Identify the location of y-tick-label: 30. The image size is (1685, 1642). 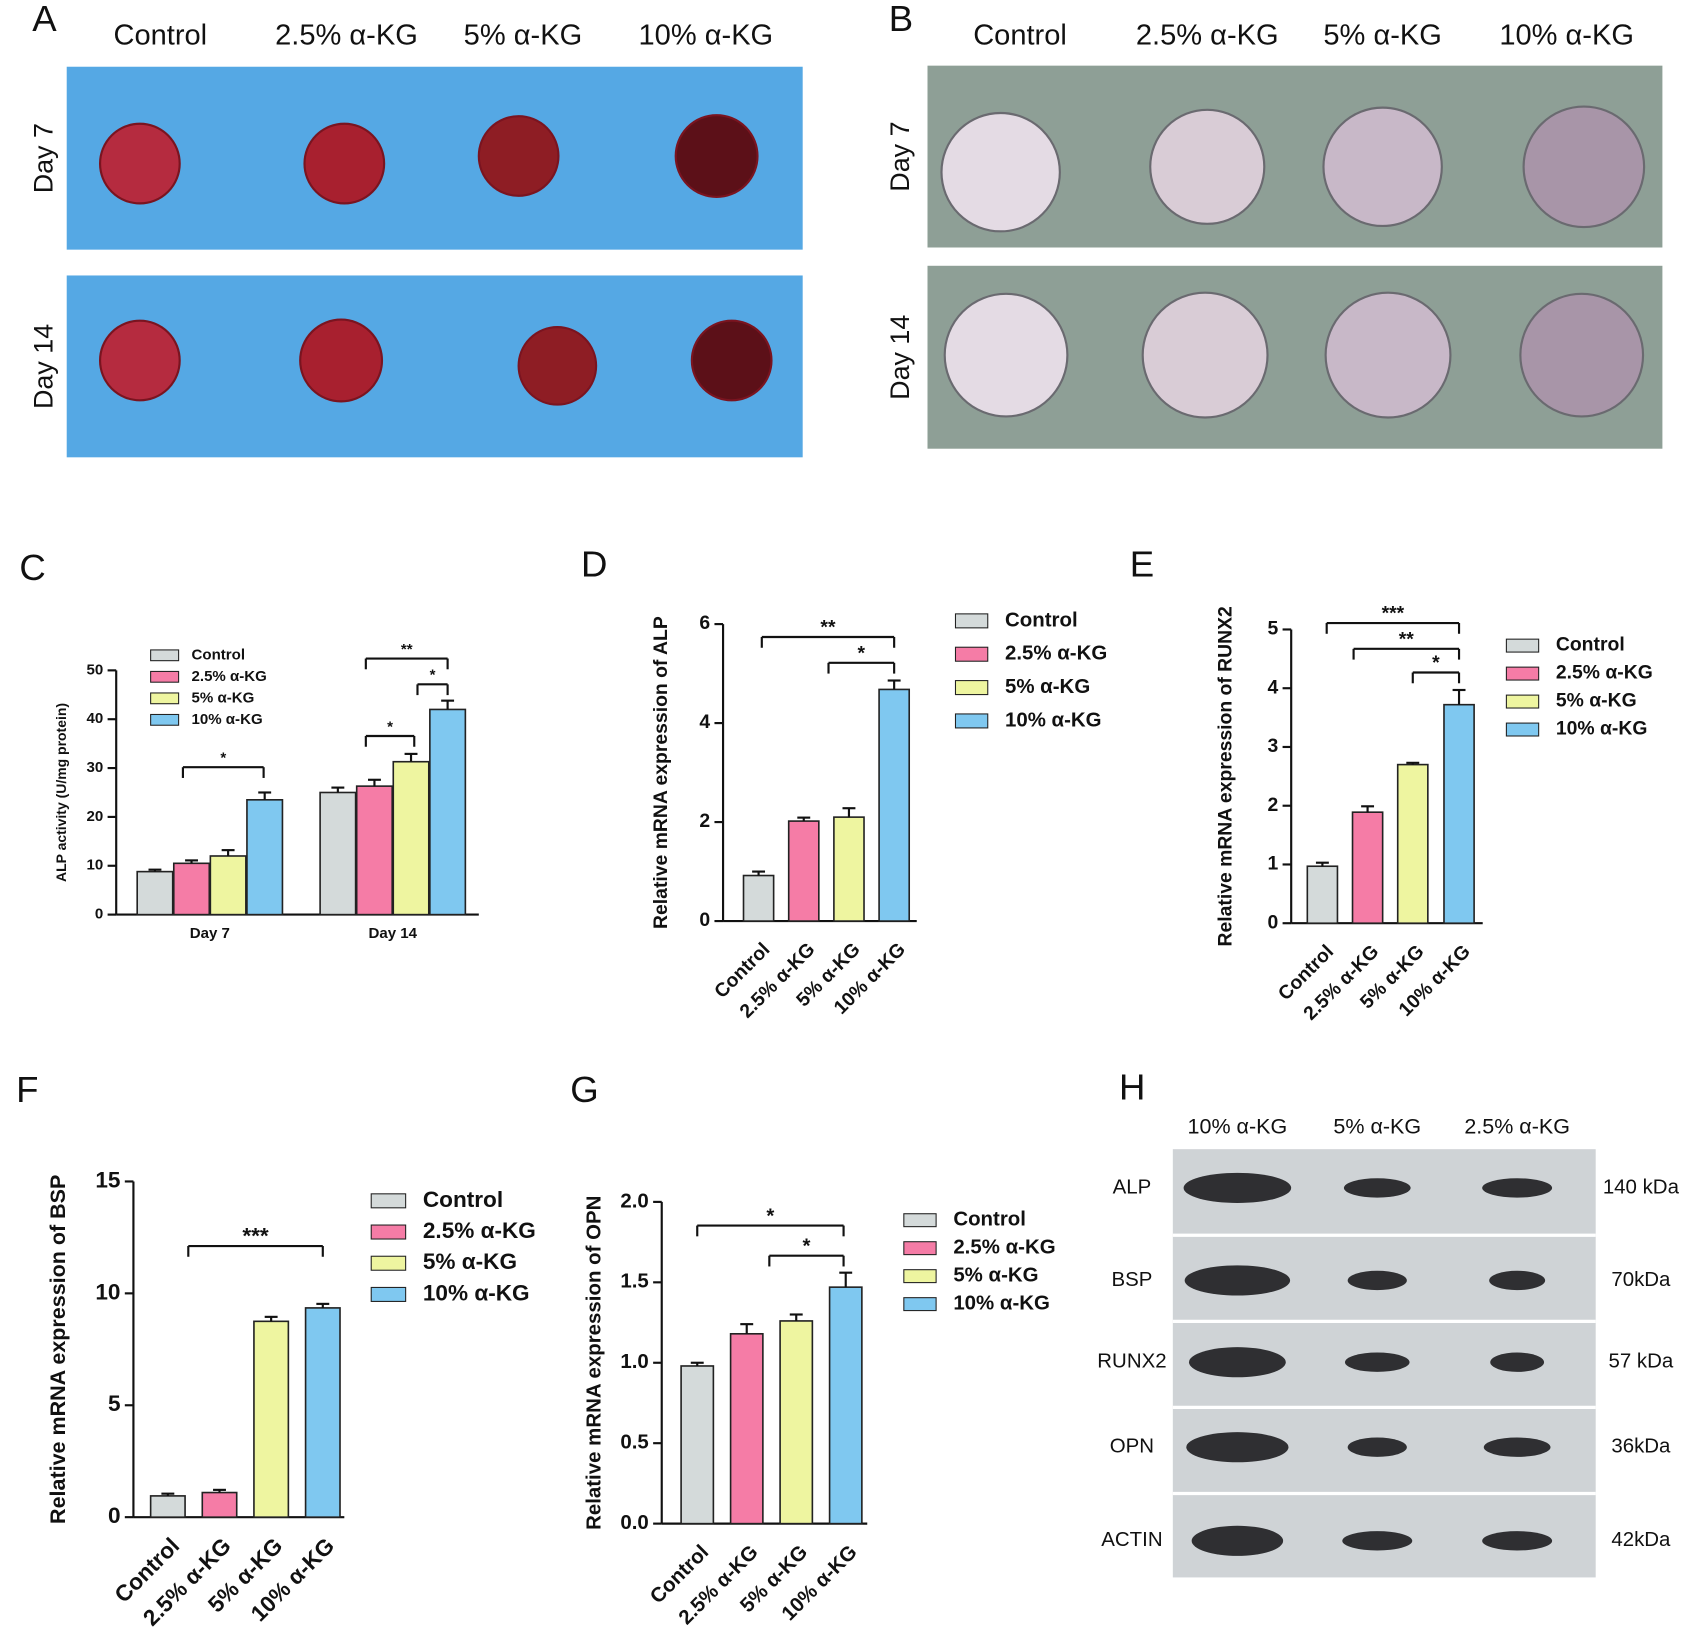
(95, 767).